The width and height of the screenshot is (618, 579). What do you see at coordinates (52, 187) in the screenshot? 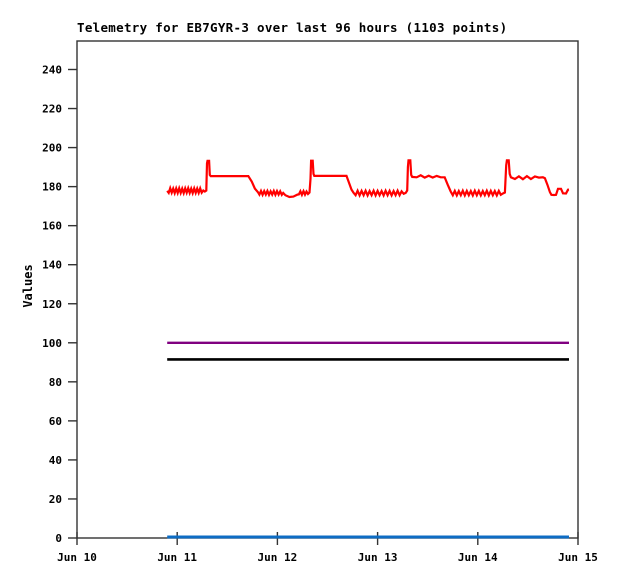
I see `y-tick-label: 180` at bounding box center [52, 187].